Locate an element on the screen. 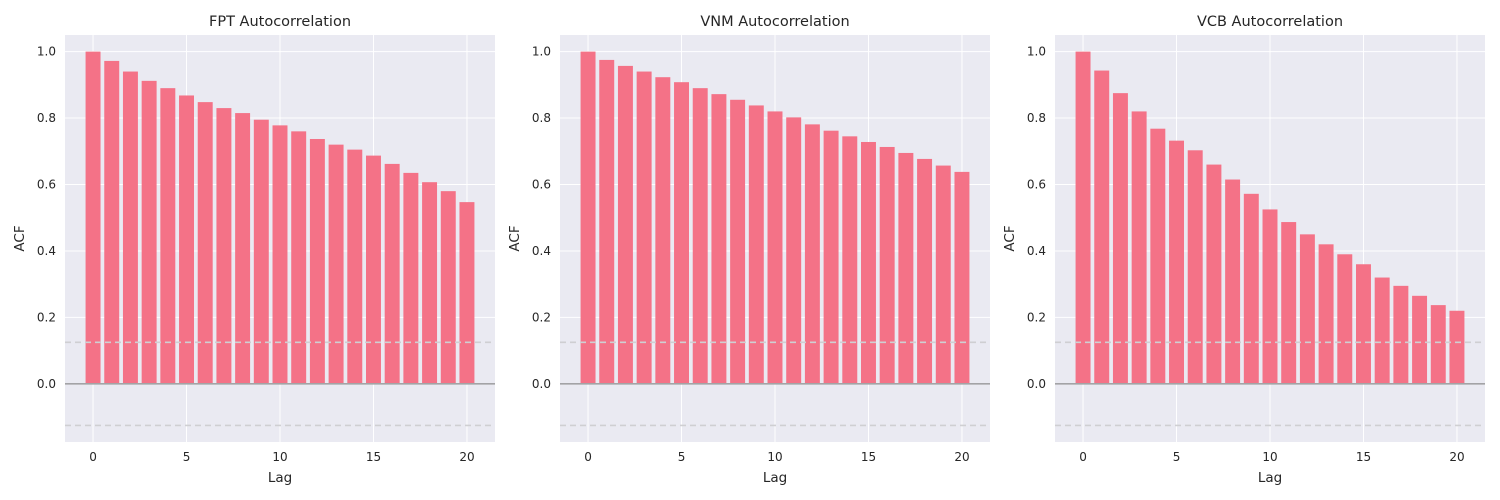 This screenshot has height=500, width=1500. chart-title: VNM Autocorrelation is located at coordinates (774, 22).